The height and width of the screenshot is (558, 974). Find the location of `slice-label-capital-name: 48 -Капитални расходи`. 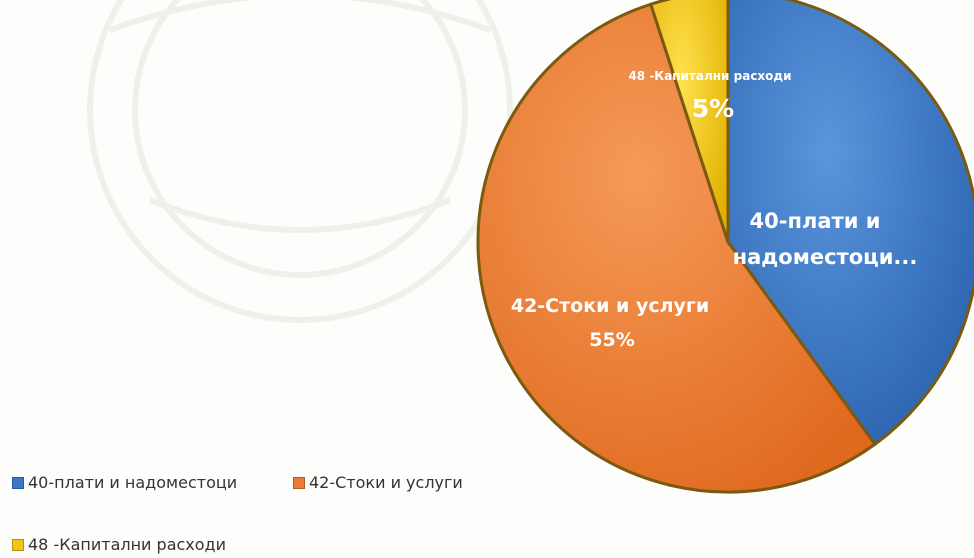

slice-label-capital-name: 48 -Капитални расходи is located at coordinates (709, 76).